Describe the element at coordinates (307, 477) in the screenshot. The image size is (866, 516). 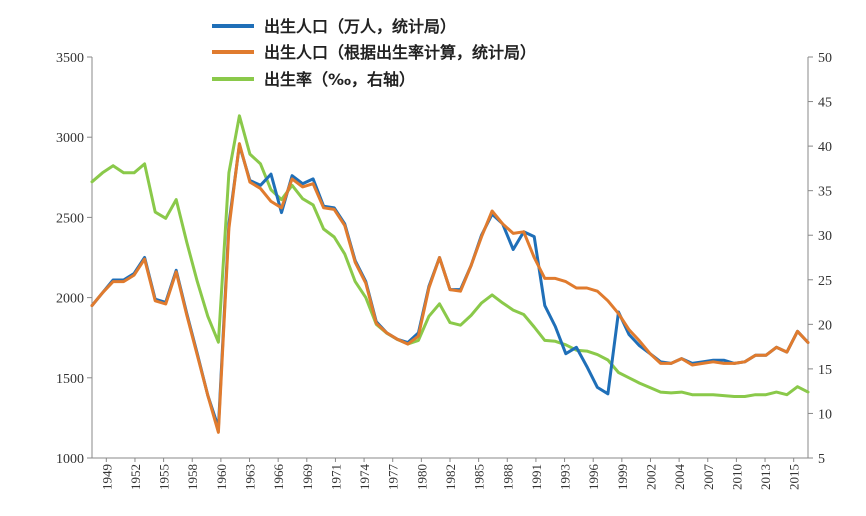
I see `x-tick-label: 1969` at that location.